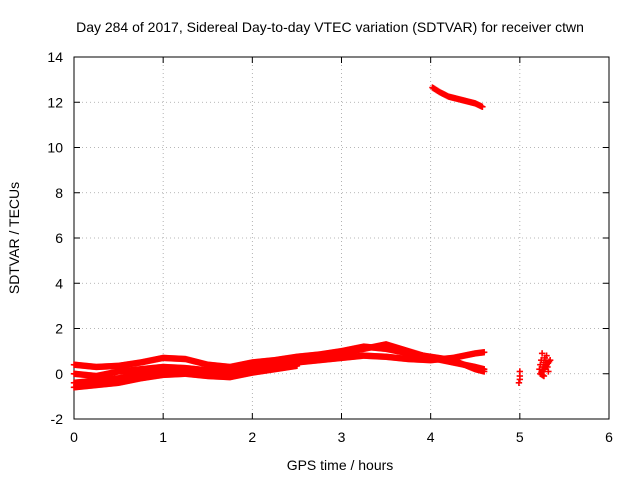 This screenshot has width=640, height=480. What do you see at coordinates (340, 465) in the screenshot?
I see `x-axis-label: GPS time / hours` at bounding box center [340, 465].